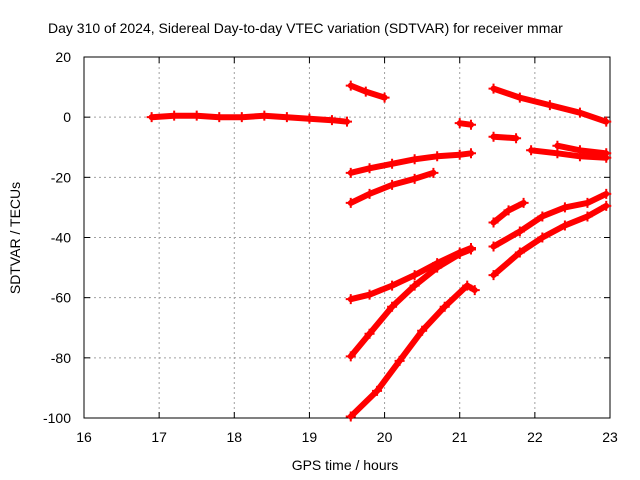 Image resolution: width=640 pixels, height=480 pixels. Describe the element at coordinates (159, 437) in the screenshot. I see `x-tick-label: 17` at that location.